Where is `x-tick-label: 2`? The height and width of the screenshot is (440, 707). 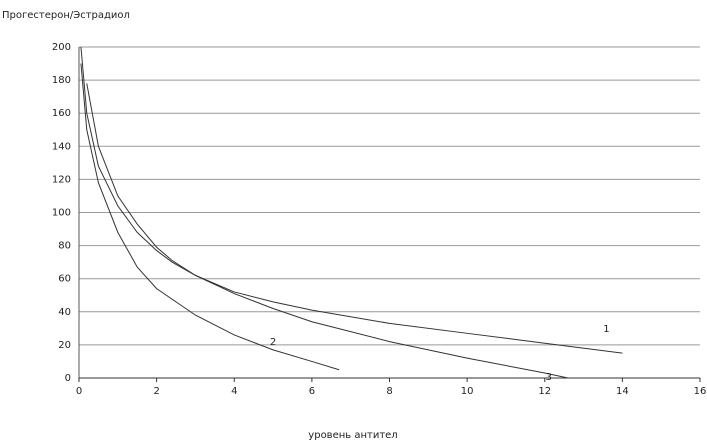
x-tick-label: 2 is located at coordinates (156, 391).